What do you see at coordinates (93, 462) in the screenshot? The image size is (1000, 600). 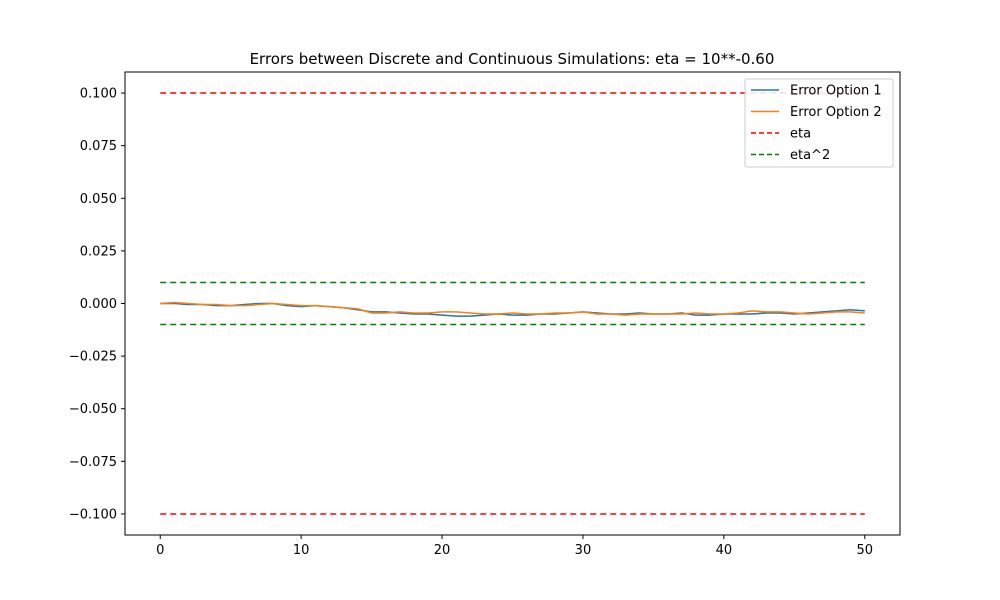 I see `y-tick-label: −0.075` at bounding box center [93, 462].